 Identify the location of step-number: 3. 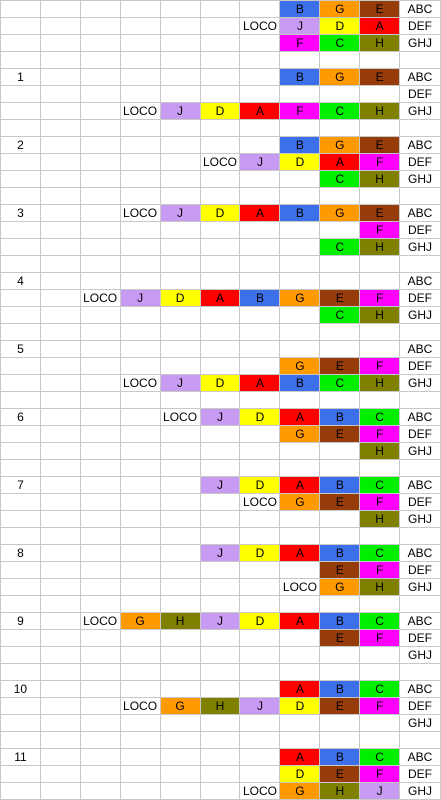
(20, 213).